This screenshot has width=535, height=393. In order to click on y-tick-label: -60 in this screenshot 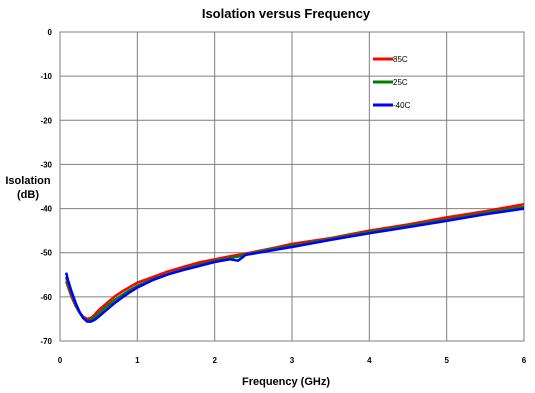, I will do `click(46, 297)`.